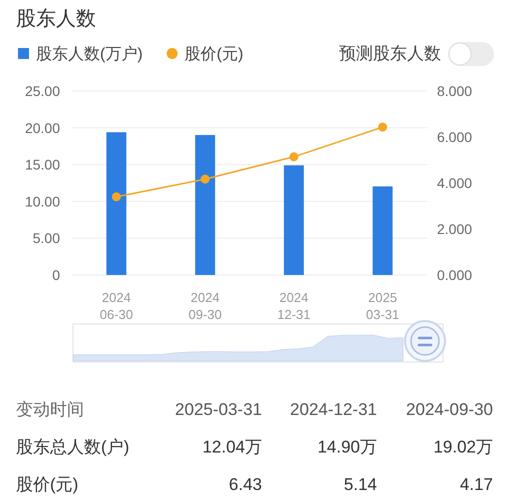 The width and height of the screenshot is (508, 500). Describe the element at coordinates (293, 306) in the screenshot. I see `x-tick-label: 2024 12-31` at that location.